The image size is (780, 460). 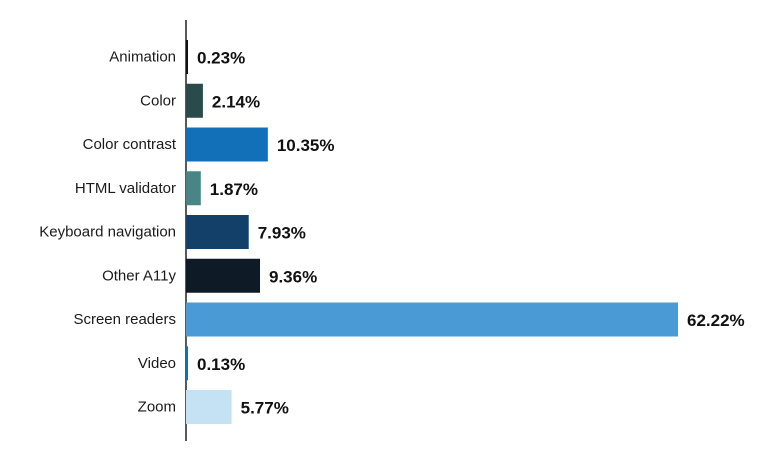 What do you see at coordinates (221, 58) in the screenshot?
I see `value-label-animation: 0.23%` at bounding box center [221, 58].